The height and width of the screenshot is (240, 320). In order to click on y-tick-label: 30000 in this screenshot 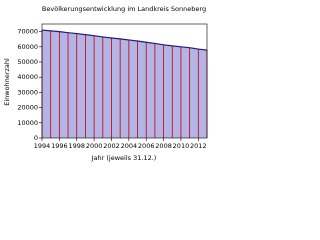, I will do `click(27, 92)`.